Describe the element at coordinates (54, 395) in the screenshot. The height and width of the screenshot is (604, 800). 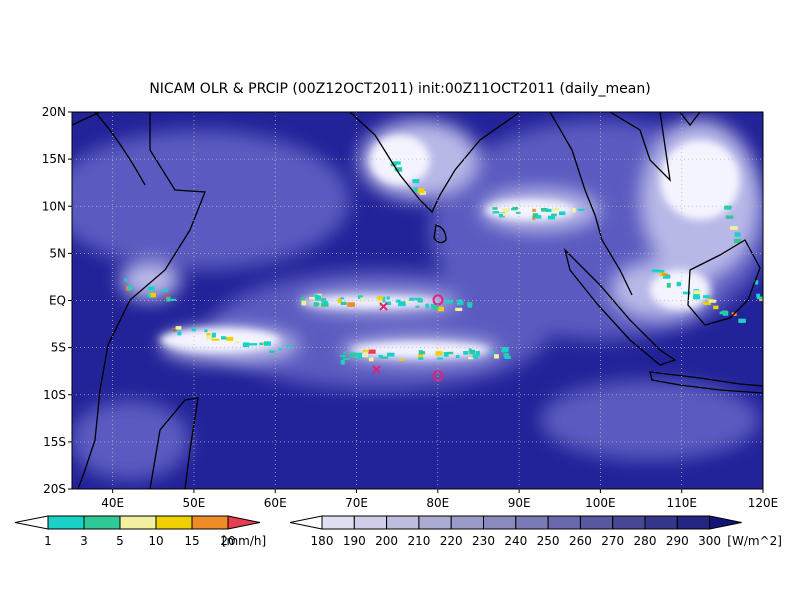
I see `lat-label: 10S` at that location.